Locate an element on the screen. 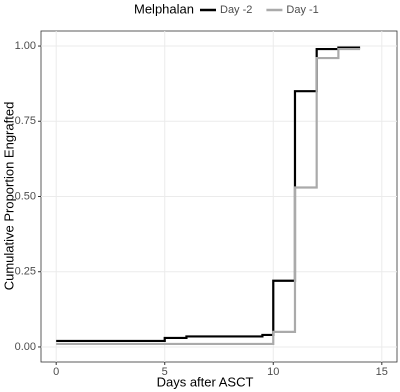 This screenshot has width=400, height=392. x-axis-title: Days after ASCT is located at coordinates (205, 381).